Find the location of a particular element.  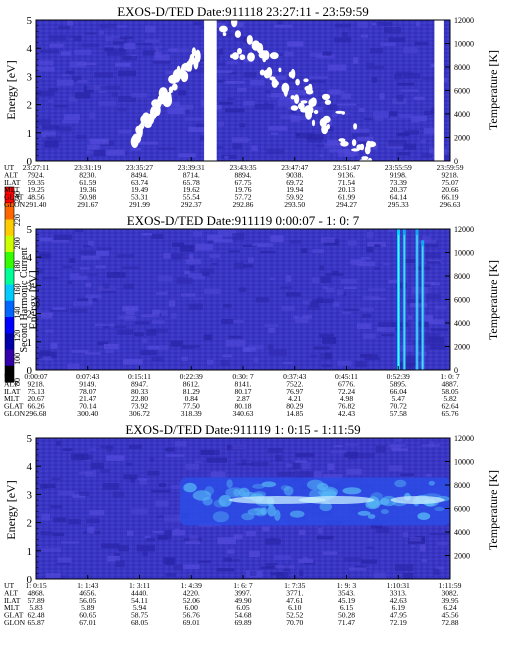

table-row-label: ILAT is located at coordinates (12, 600).